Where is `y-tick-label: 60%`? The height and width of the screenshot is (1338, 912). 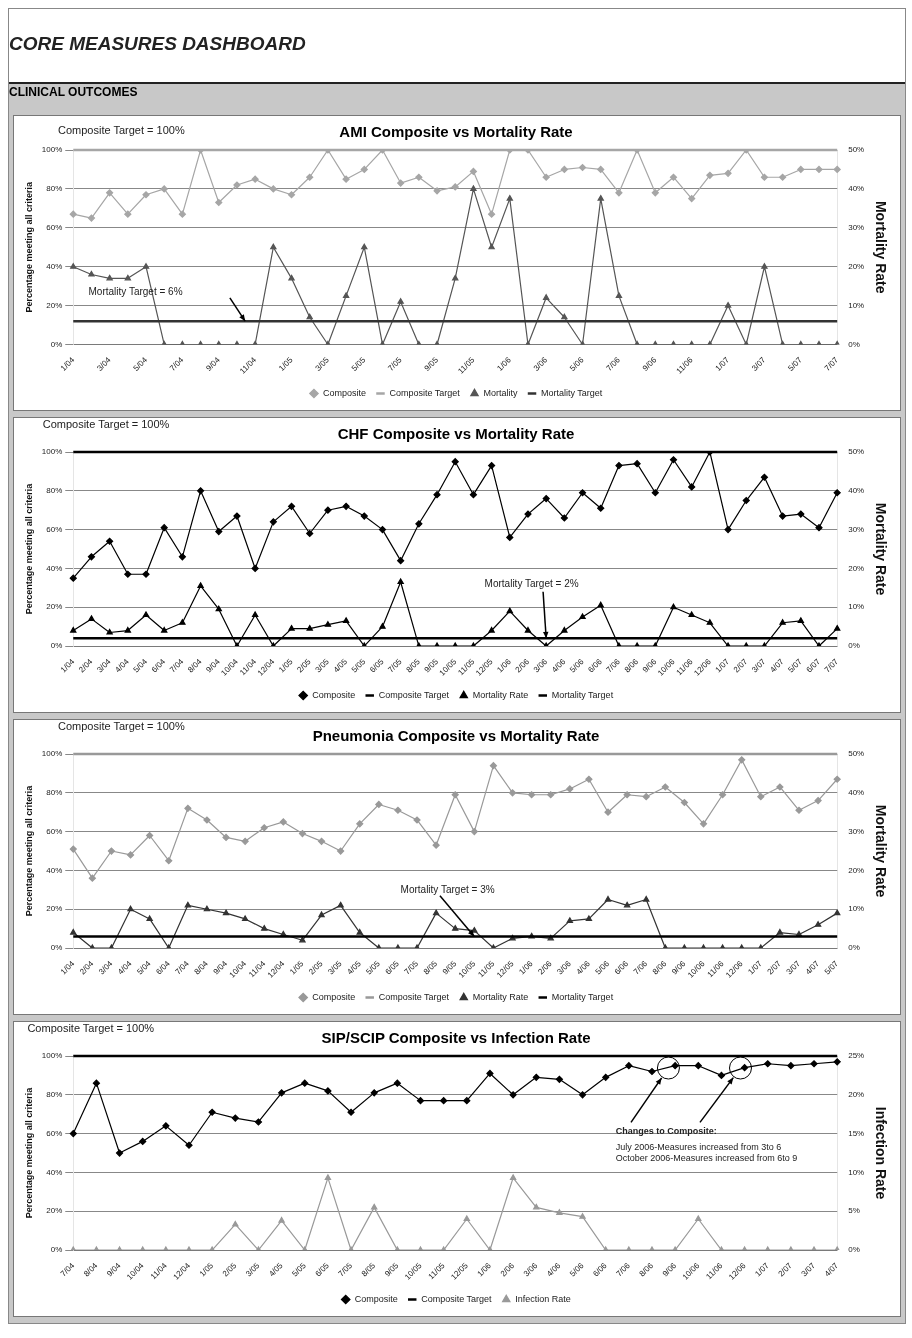 y-tick-label: 60% is located at coordinates (54, 831).